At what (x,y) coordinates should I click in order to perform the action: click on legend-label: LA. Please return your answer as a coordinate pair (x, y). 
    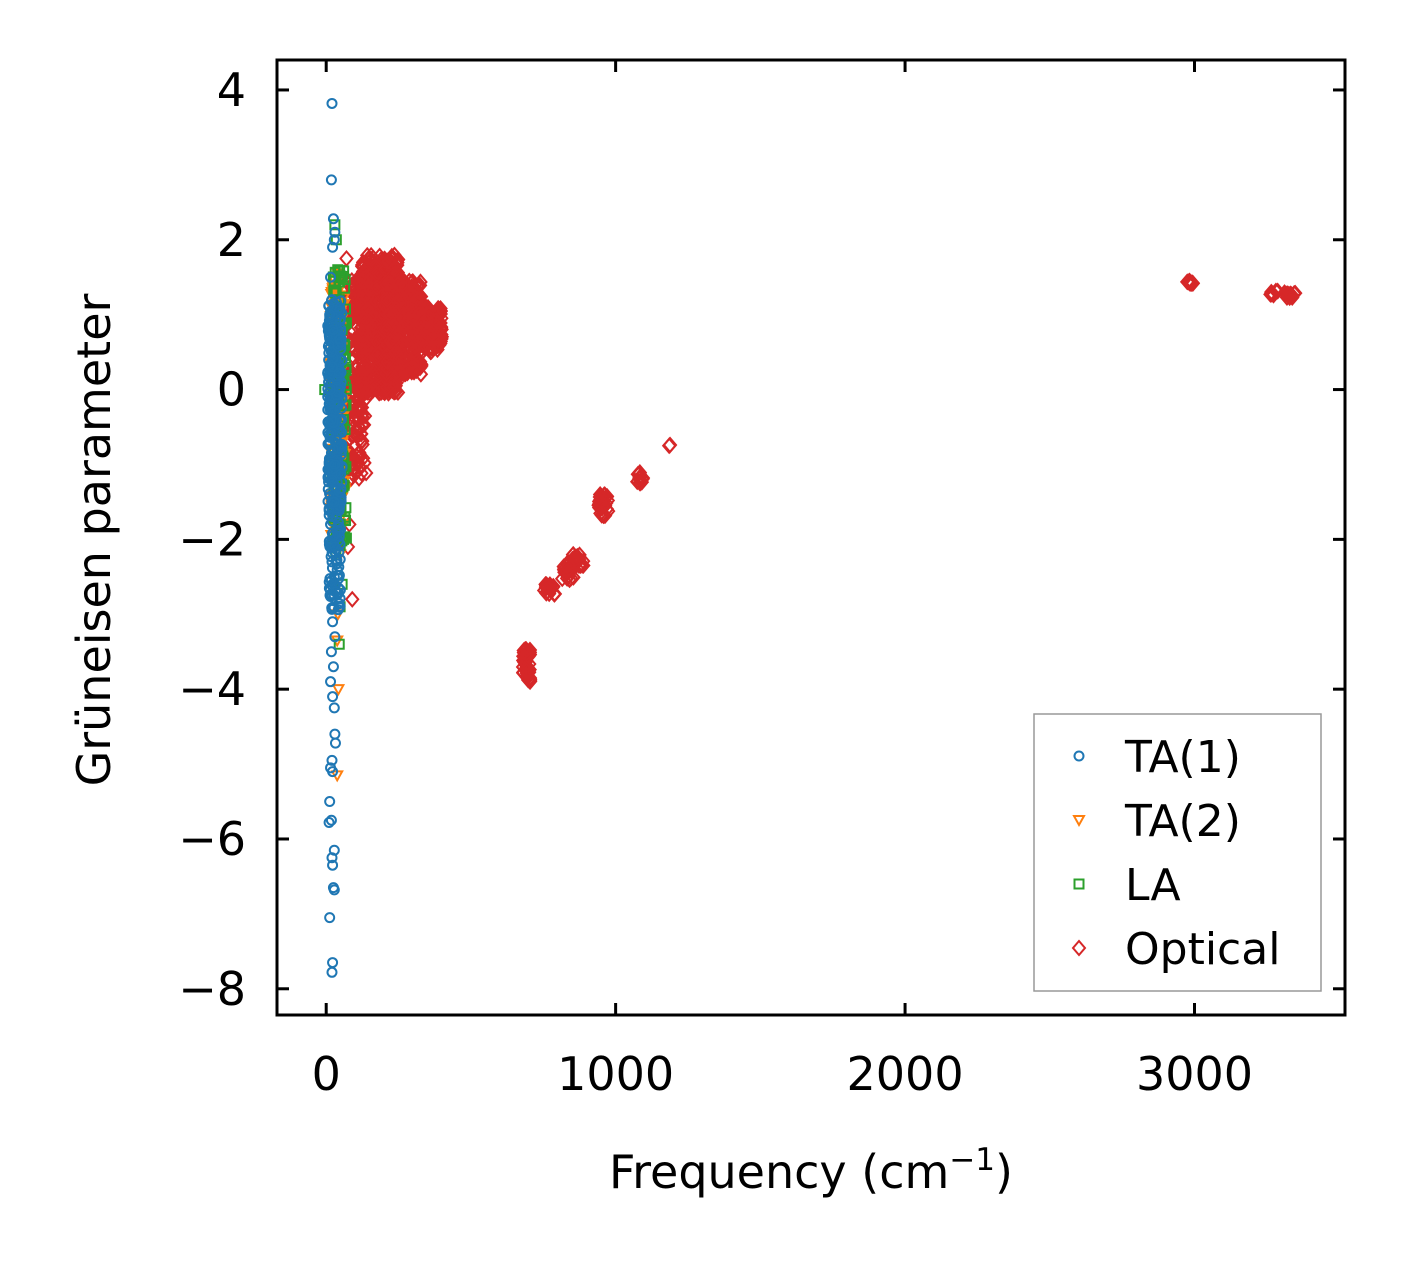
    Looking at the image, I should click on (1153, 885).